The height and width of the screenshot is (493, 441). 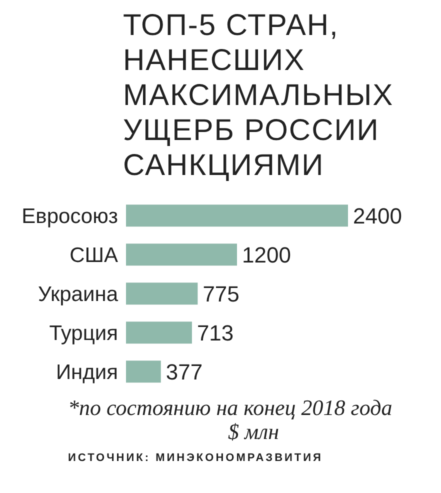 What do you see at coordinates (377, 215) in the screenshot?
I see `data-label: 2400` at bounding box center [377, 215].